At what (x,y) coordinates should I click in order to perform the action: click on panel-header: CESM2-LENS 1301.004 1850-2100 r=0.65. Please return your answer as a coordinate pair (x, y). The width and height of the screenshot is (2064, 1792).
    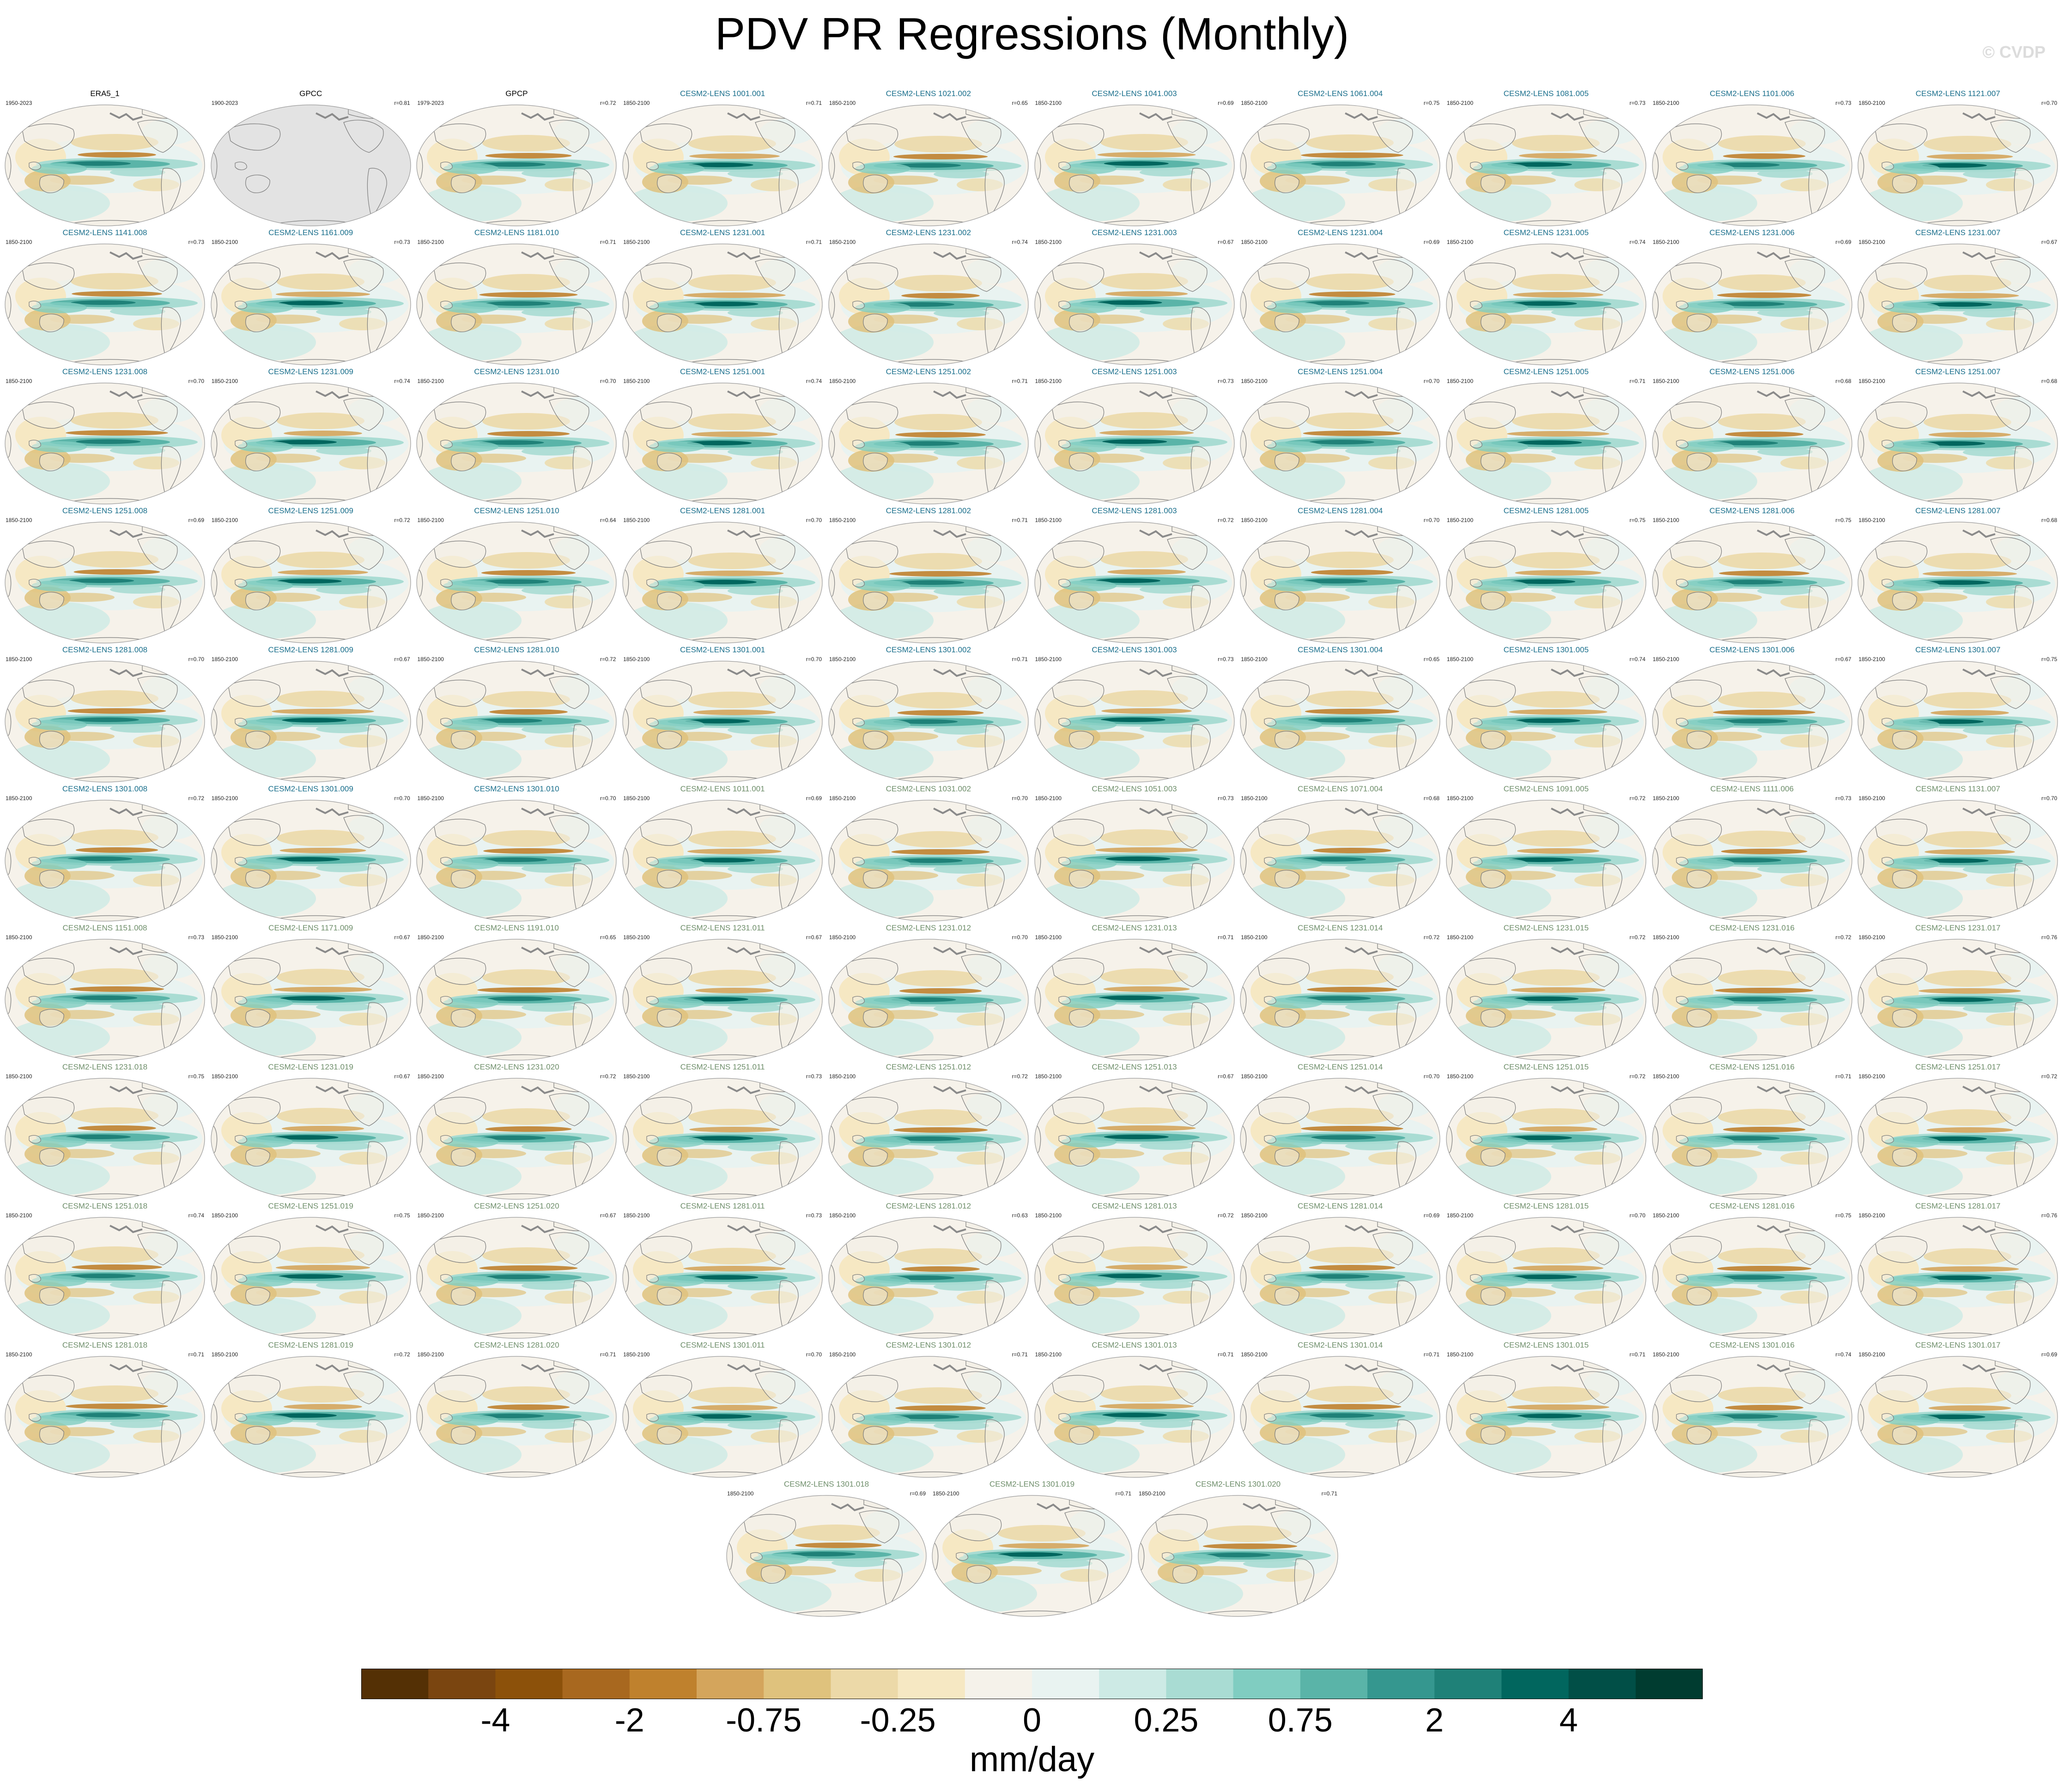
    Looking at the image, I should click on (1340, 653).